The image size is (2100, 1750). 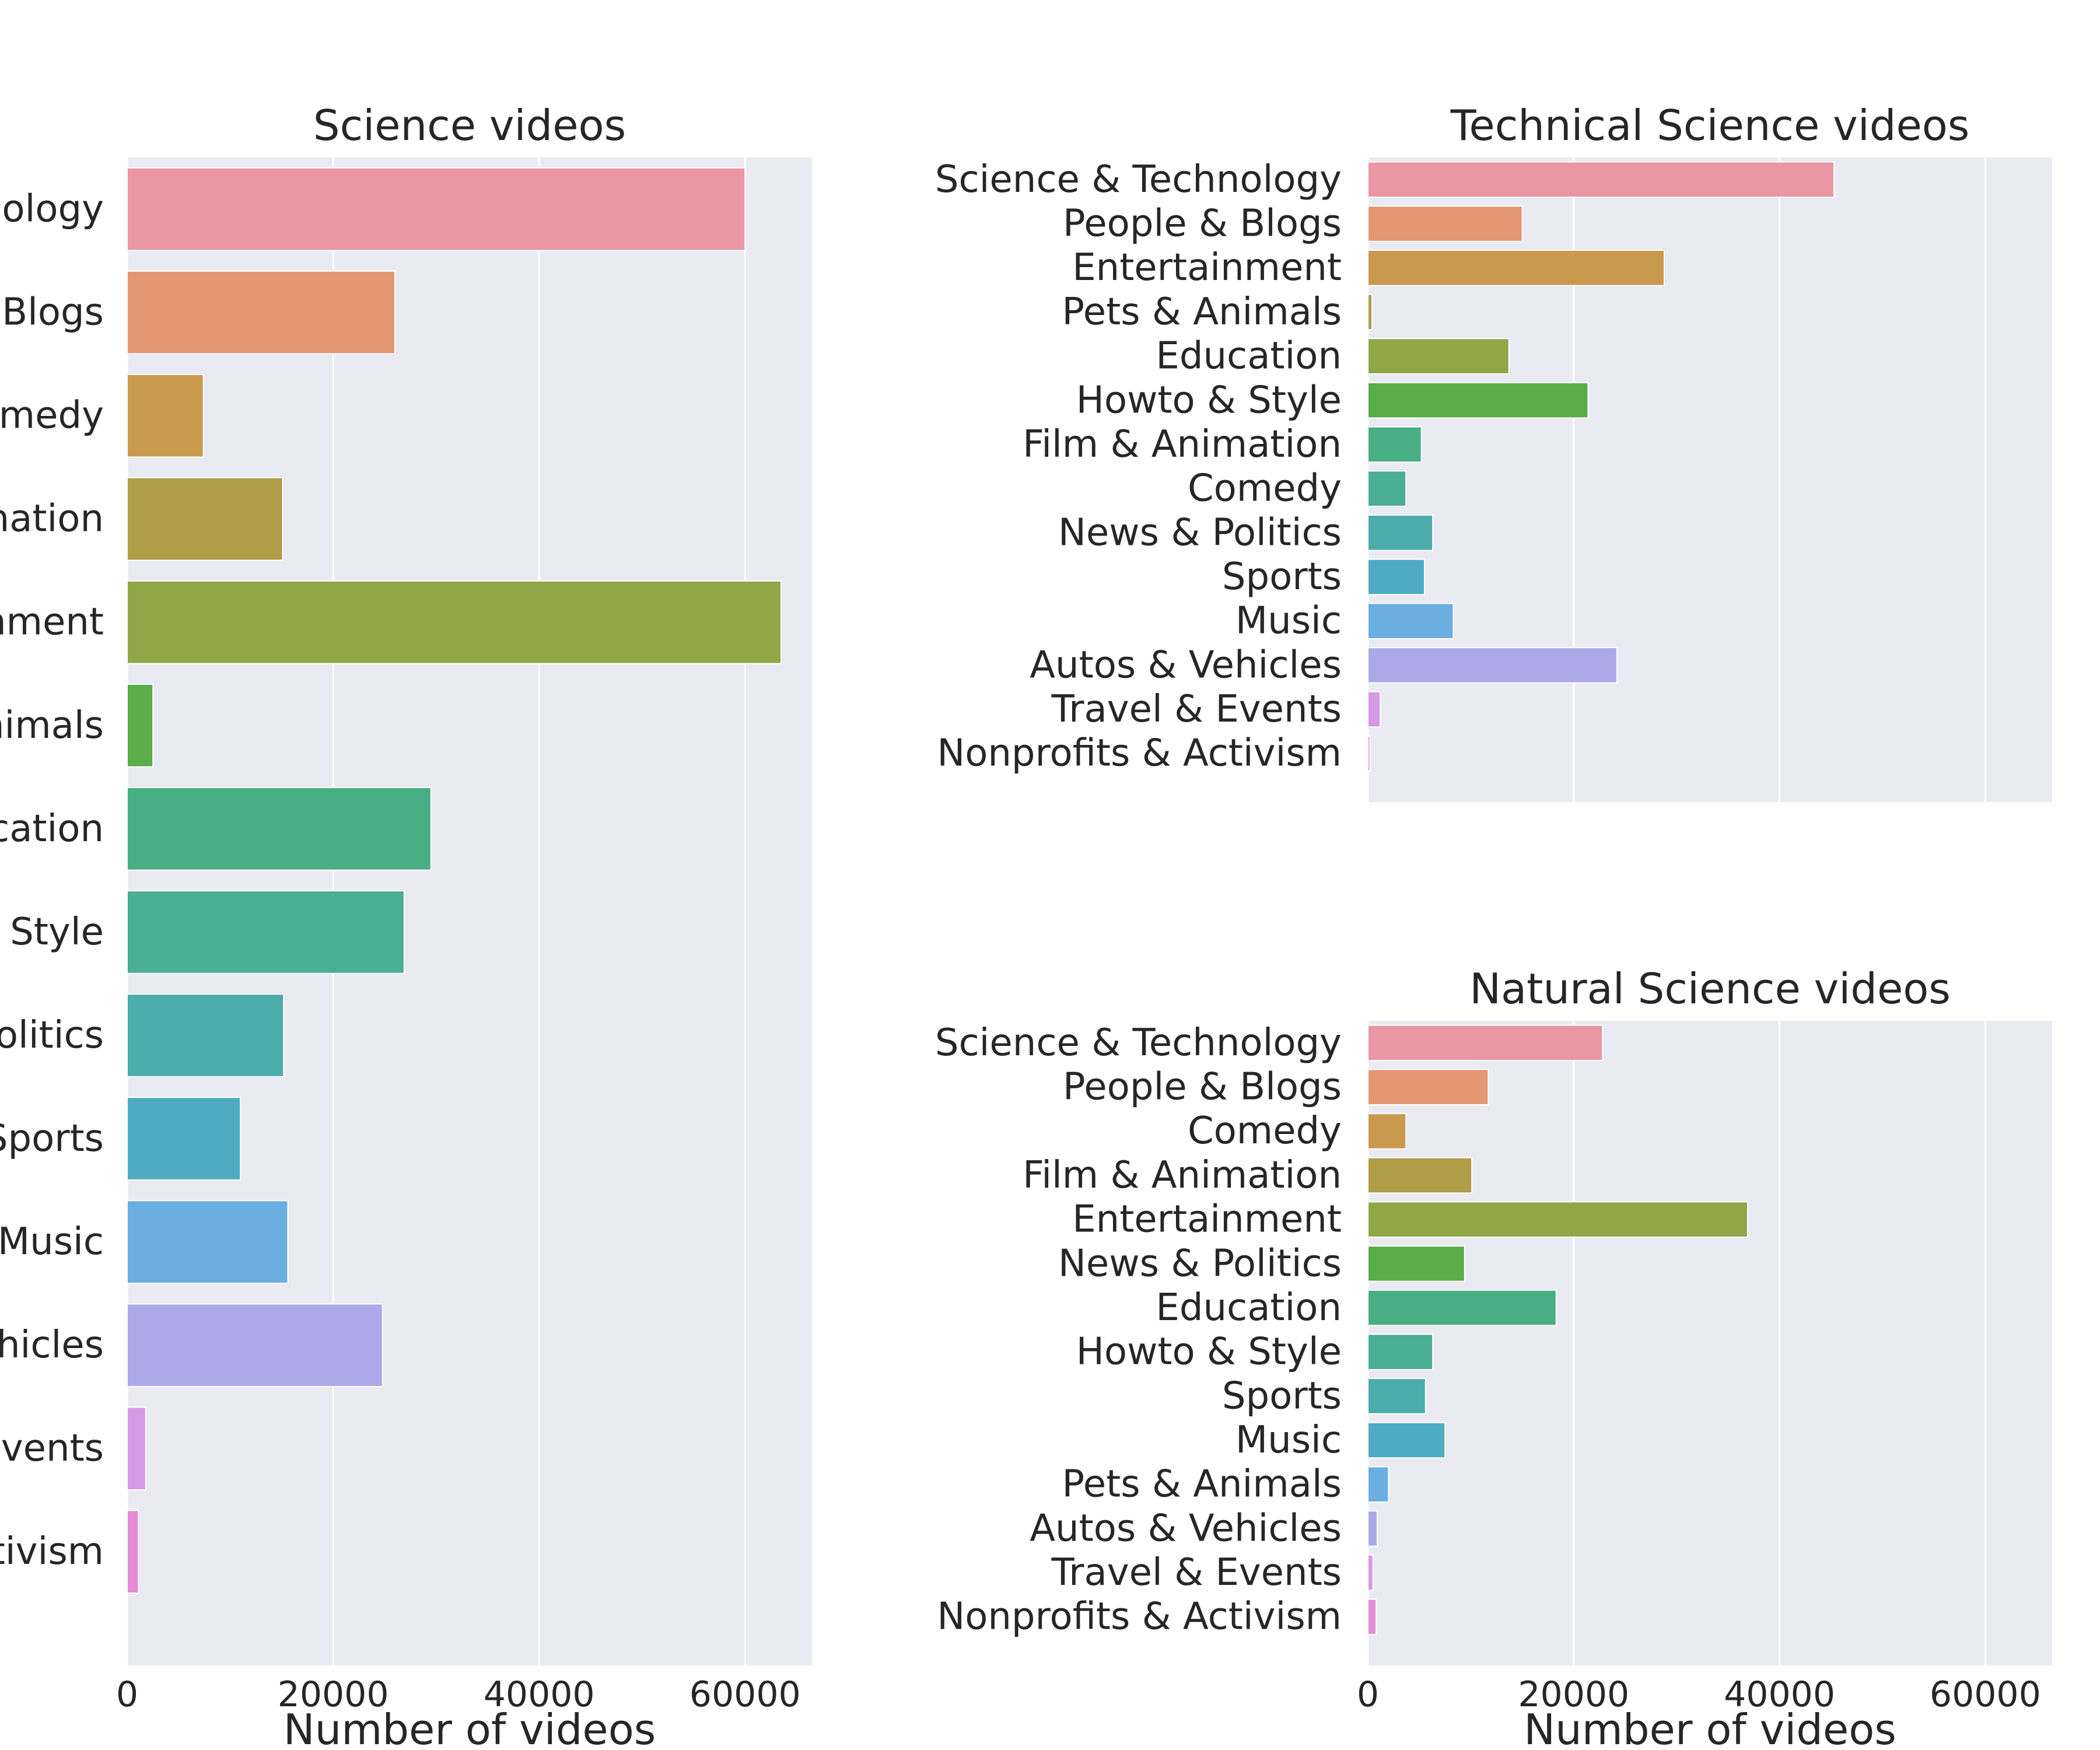 I want to click on category-label-autos-and-vehicles: hicles, so click(x=52, y=1345).